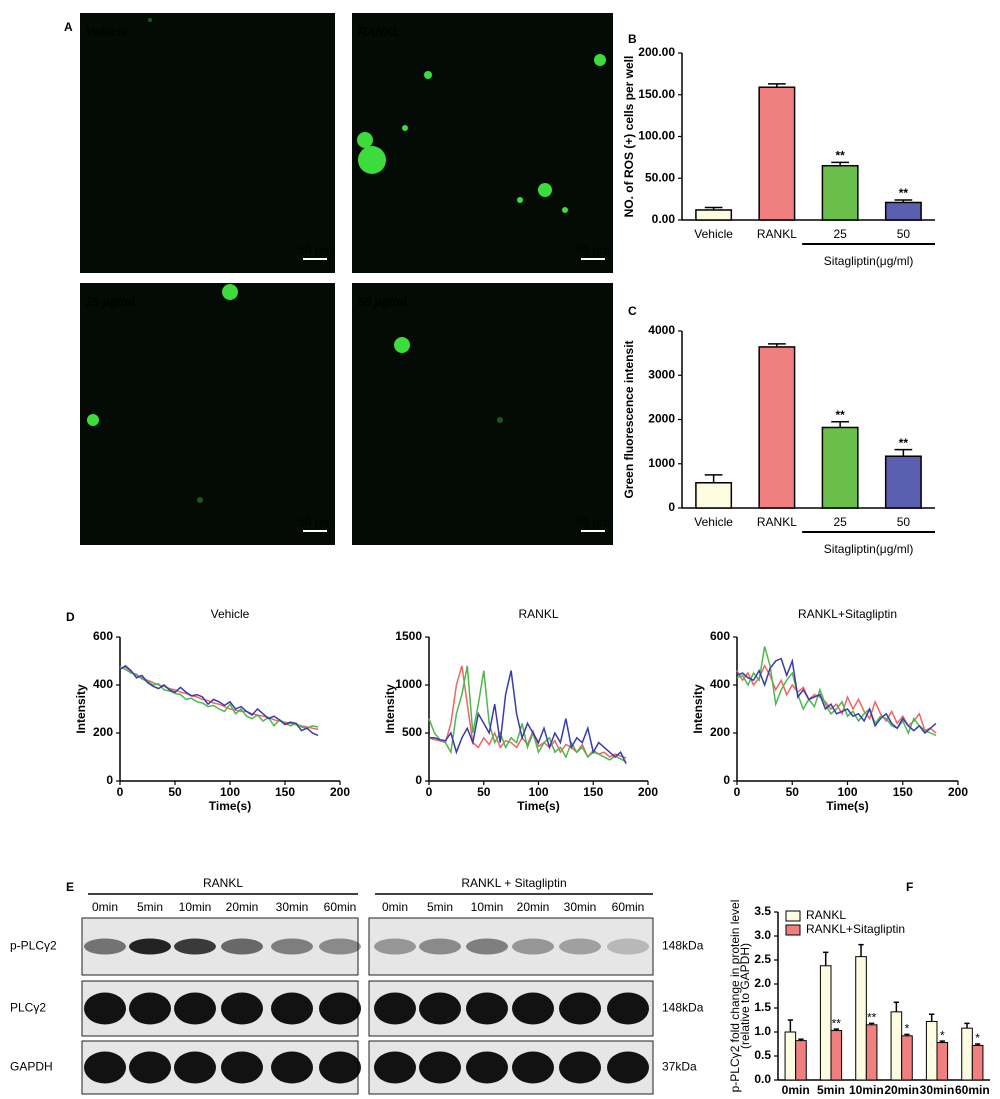 The image size is (1000, 1099). What do you see at coordinates (713, 522) in the screenshot?
I see `x-tick-label: Vehicle` at bounding box center [713, 522].